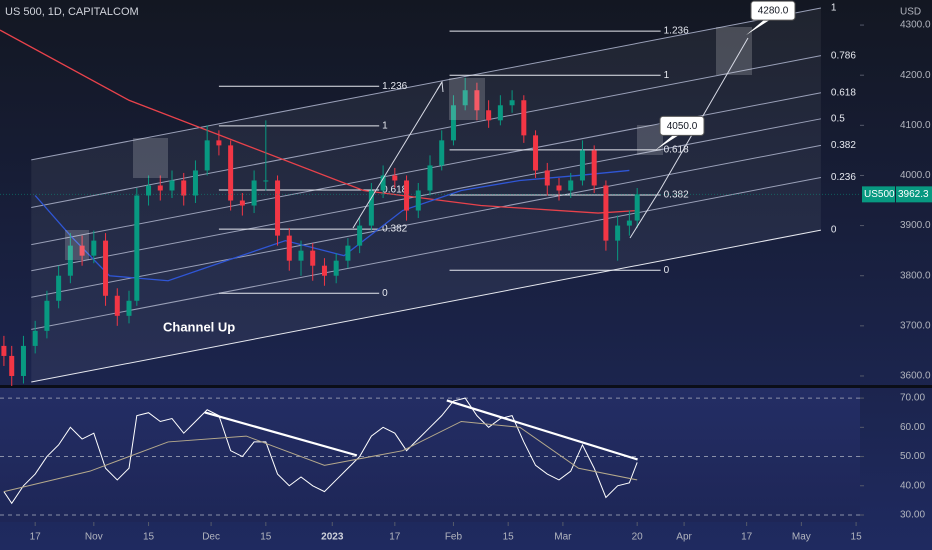 The width and height of the screenshot is (932, 550). What do you see at coordinates (912, 427) in the screenshot?
I see `y-tick-label: 60.00` at bounding box center [912, 427].